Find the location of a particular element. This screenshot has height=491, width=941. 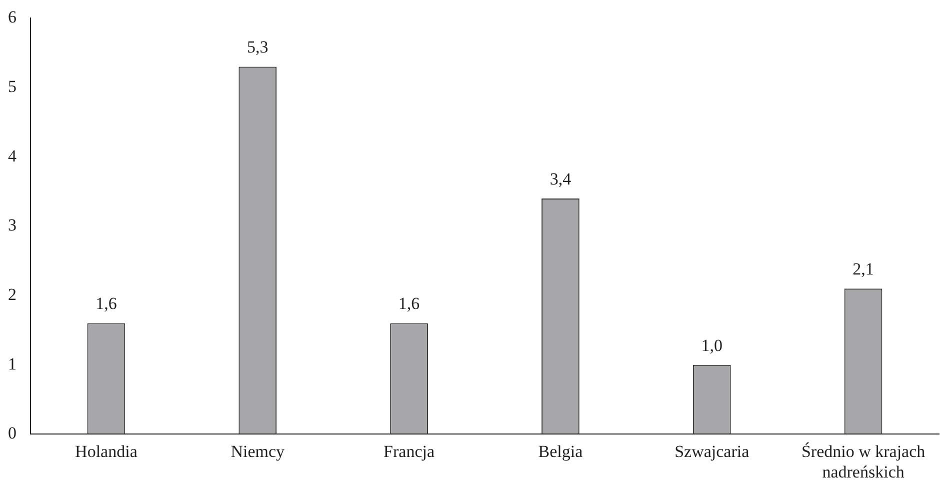

y-tick-label: 6 is located at coordinates (12, 17).